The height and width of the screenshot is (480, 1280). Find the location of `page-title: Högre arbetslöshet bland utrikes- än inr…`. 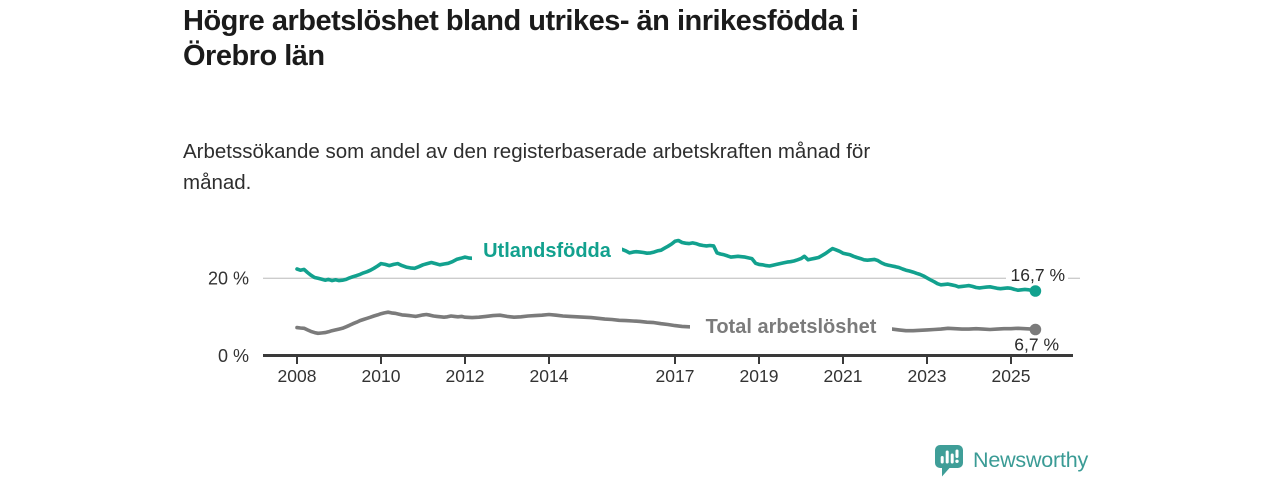

page-title: Högre arbetslöshet bland utrikes- än inr… is located at coordinates (663, 39).